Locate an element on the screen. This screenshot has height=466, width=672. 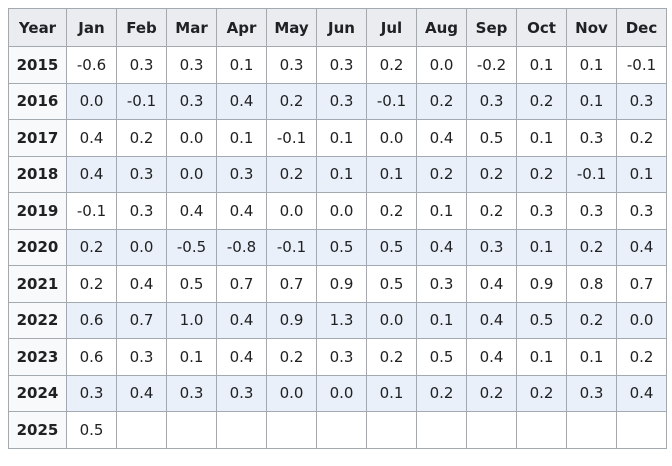
table-row: 2022 0.6 0.7 1.0 0.4 0.9 1.3 0.0 0.1 0.4 0.5 0.2 0.0 is located at coordinates (337, 320).